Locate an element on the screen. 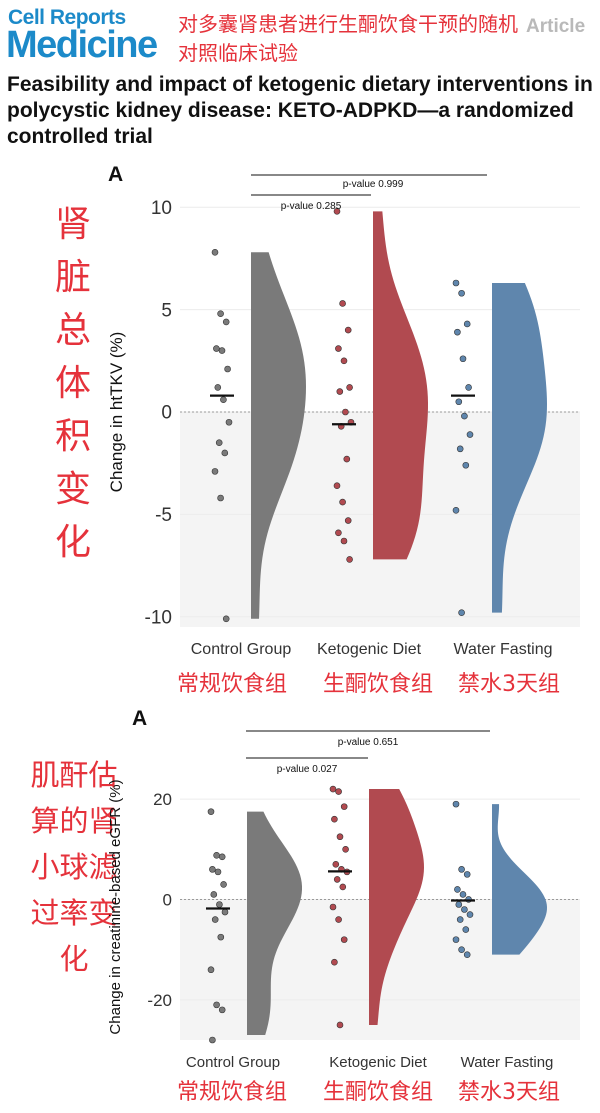  chart1-y-axis-label: Change in htTKV (%) is located at coordinates (116, 412).